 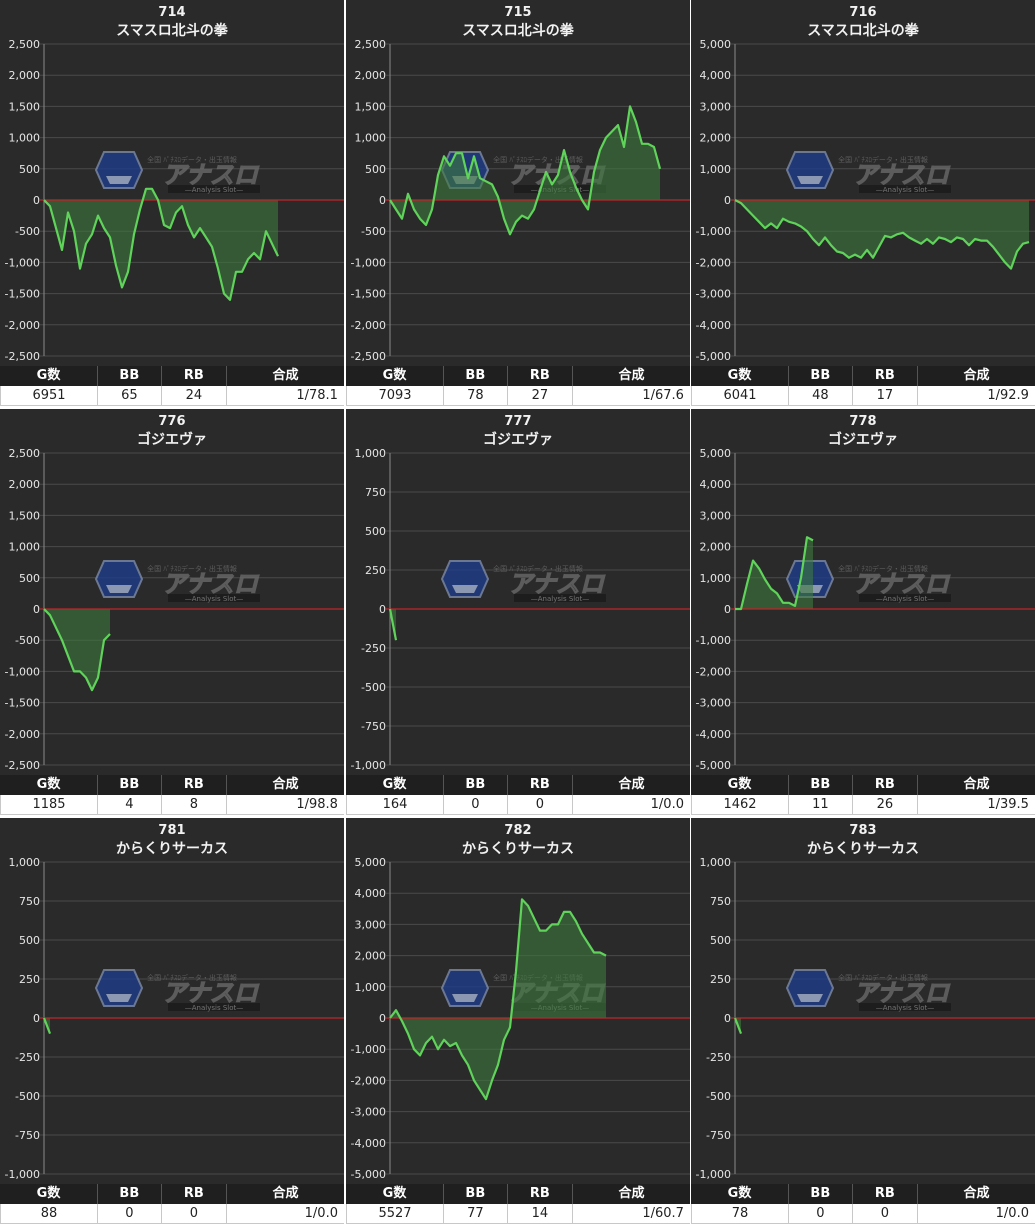 I want to click on value-bb: 11, so click(x=821, y=805).